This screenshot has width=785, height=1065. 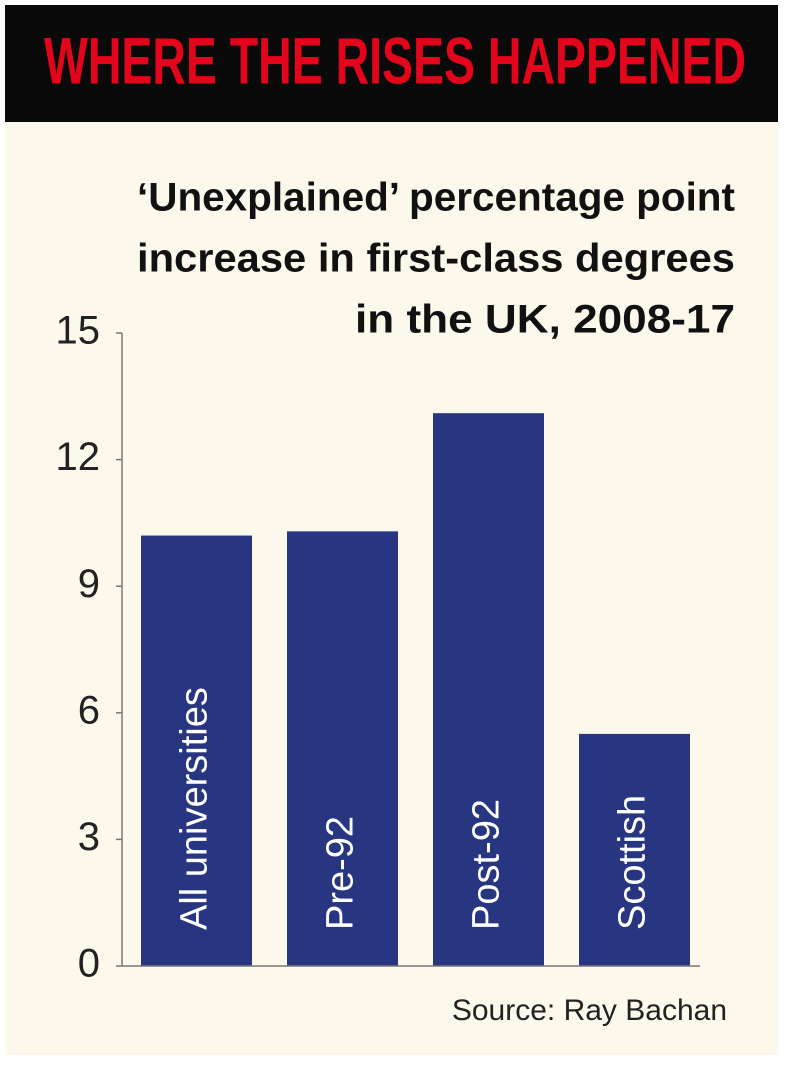 I want to click on y-tick-label: 12, so click(x=78, y=457).